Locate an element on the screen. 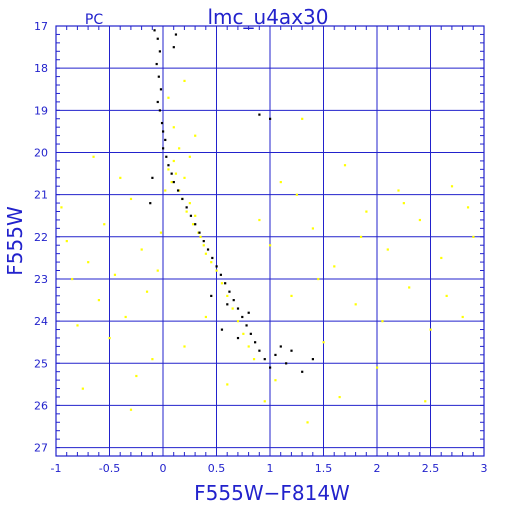 The image size is (512, 512). corner-label: PC is located at coordinates (94, 20).